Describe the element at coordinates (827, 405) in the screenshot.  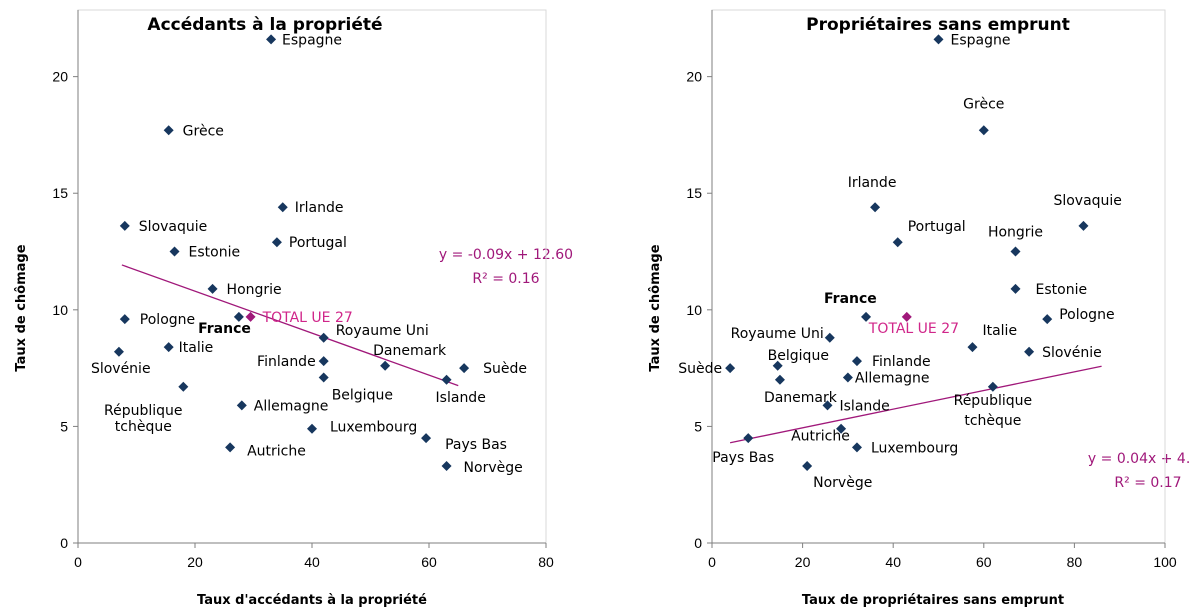
I see `data-point-islande` at that location.